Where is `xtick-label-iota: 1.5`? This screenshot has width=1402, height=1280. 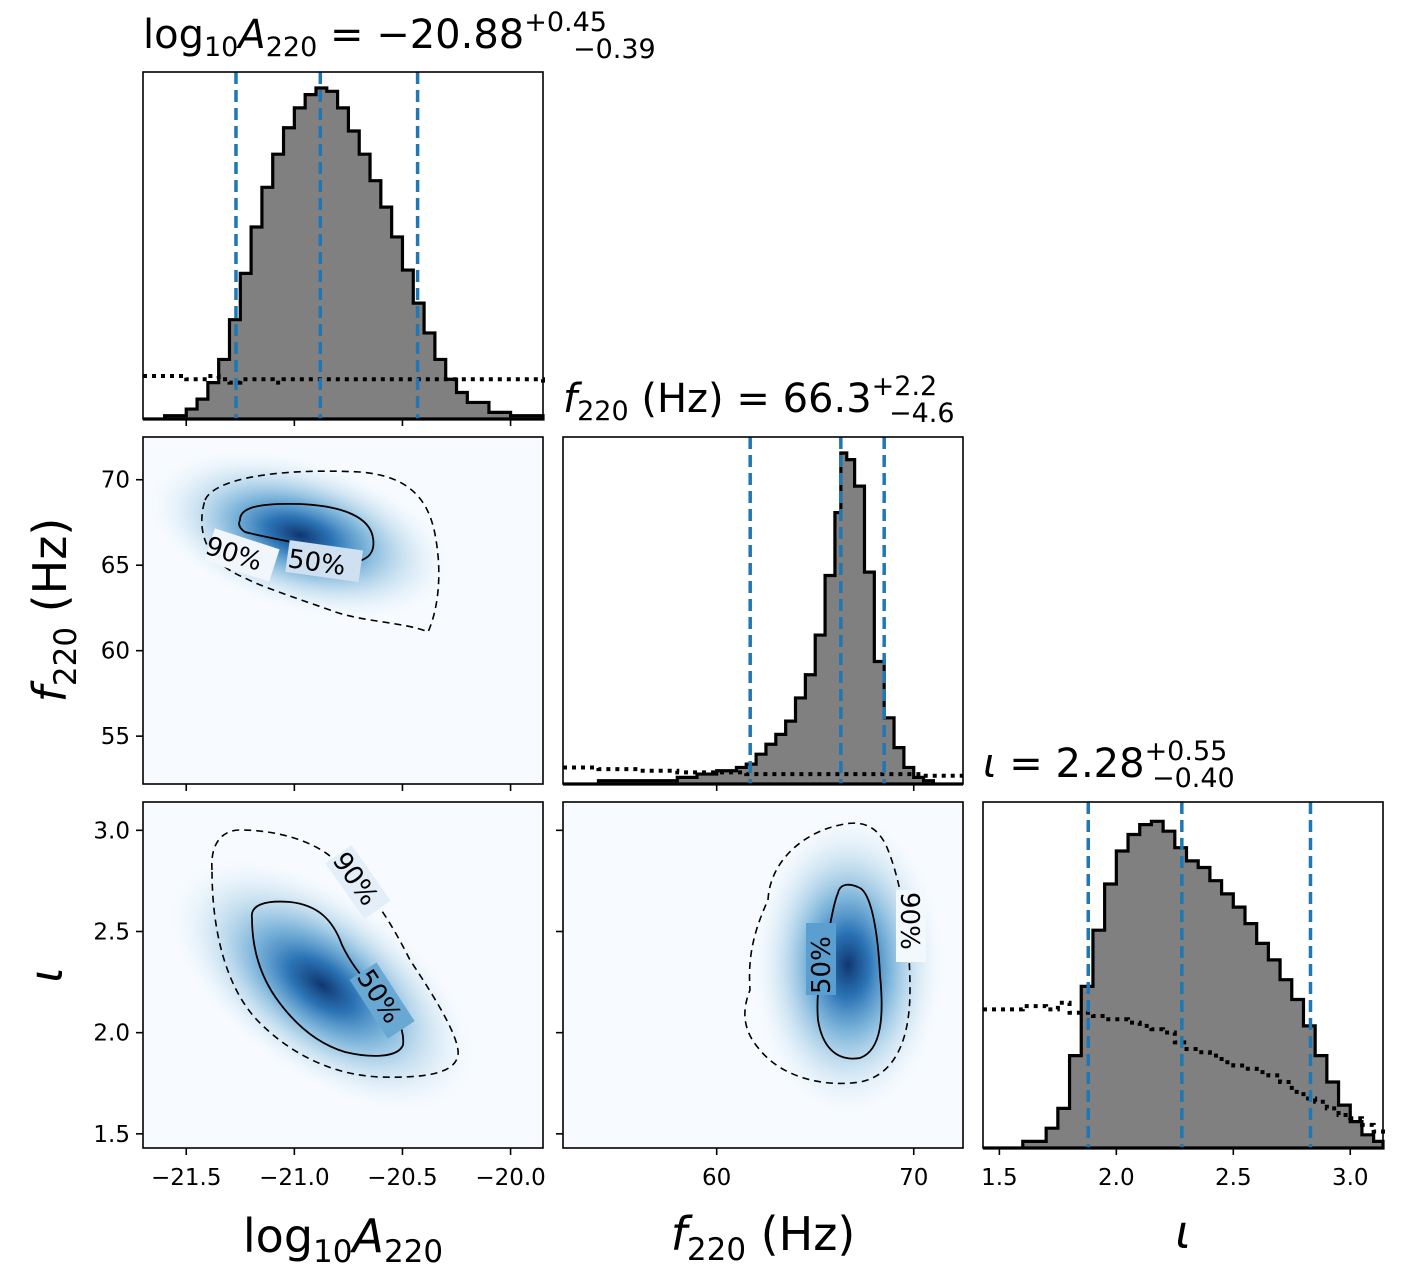
xtick-label-iota: 1.5 is located at coordinates (999, 1178).